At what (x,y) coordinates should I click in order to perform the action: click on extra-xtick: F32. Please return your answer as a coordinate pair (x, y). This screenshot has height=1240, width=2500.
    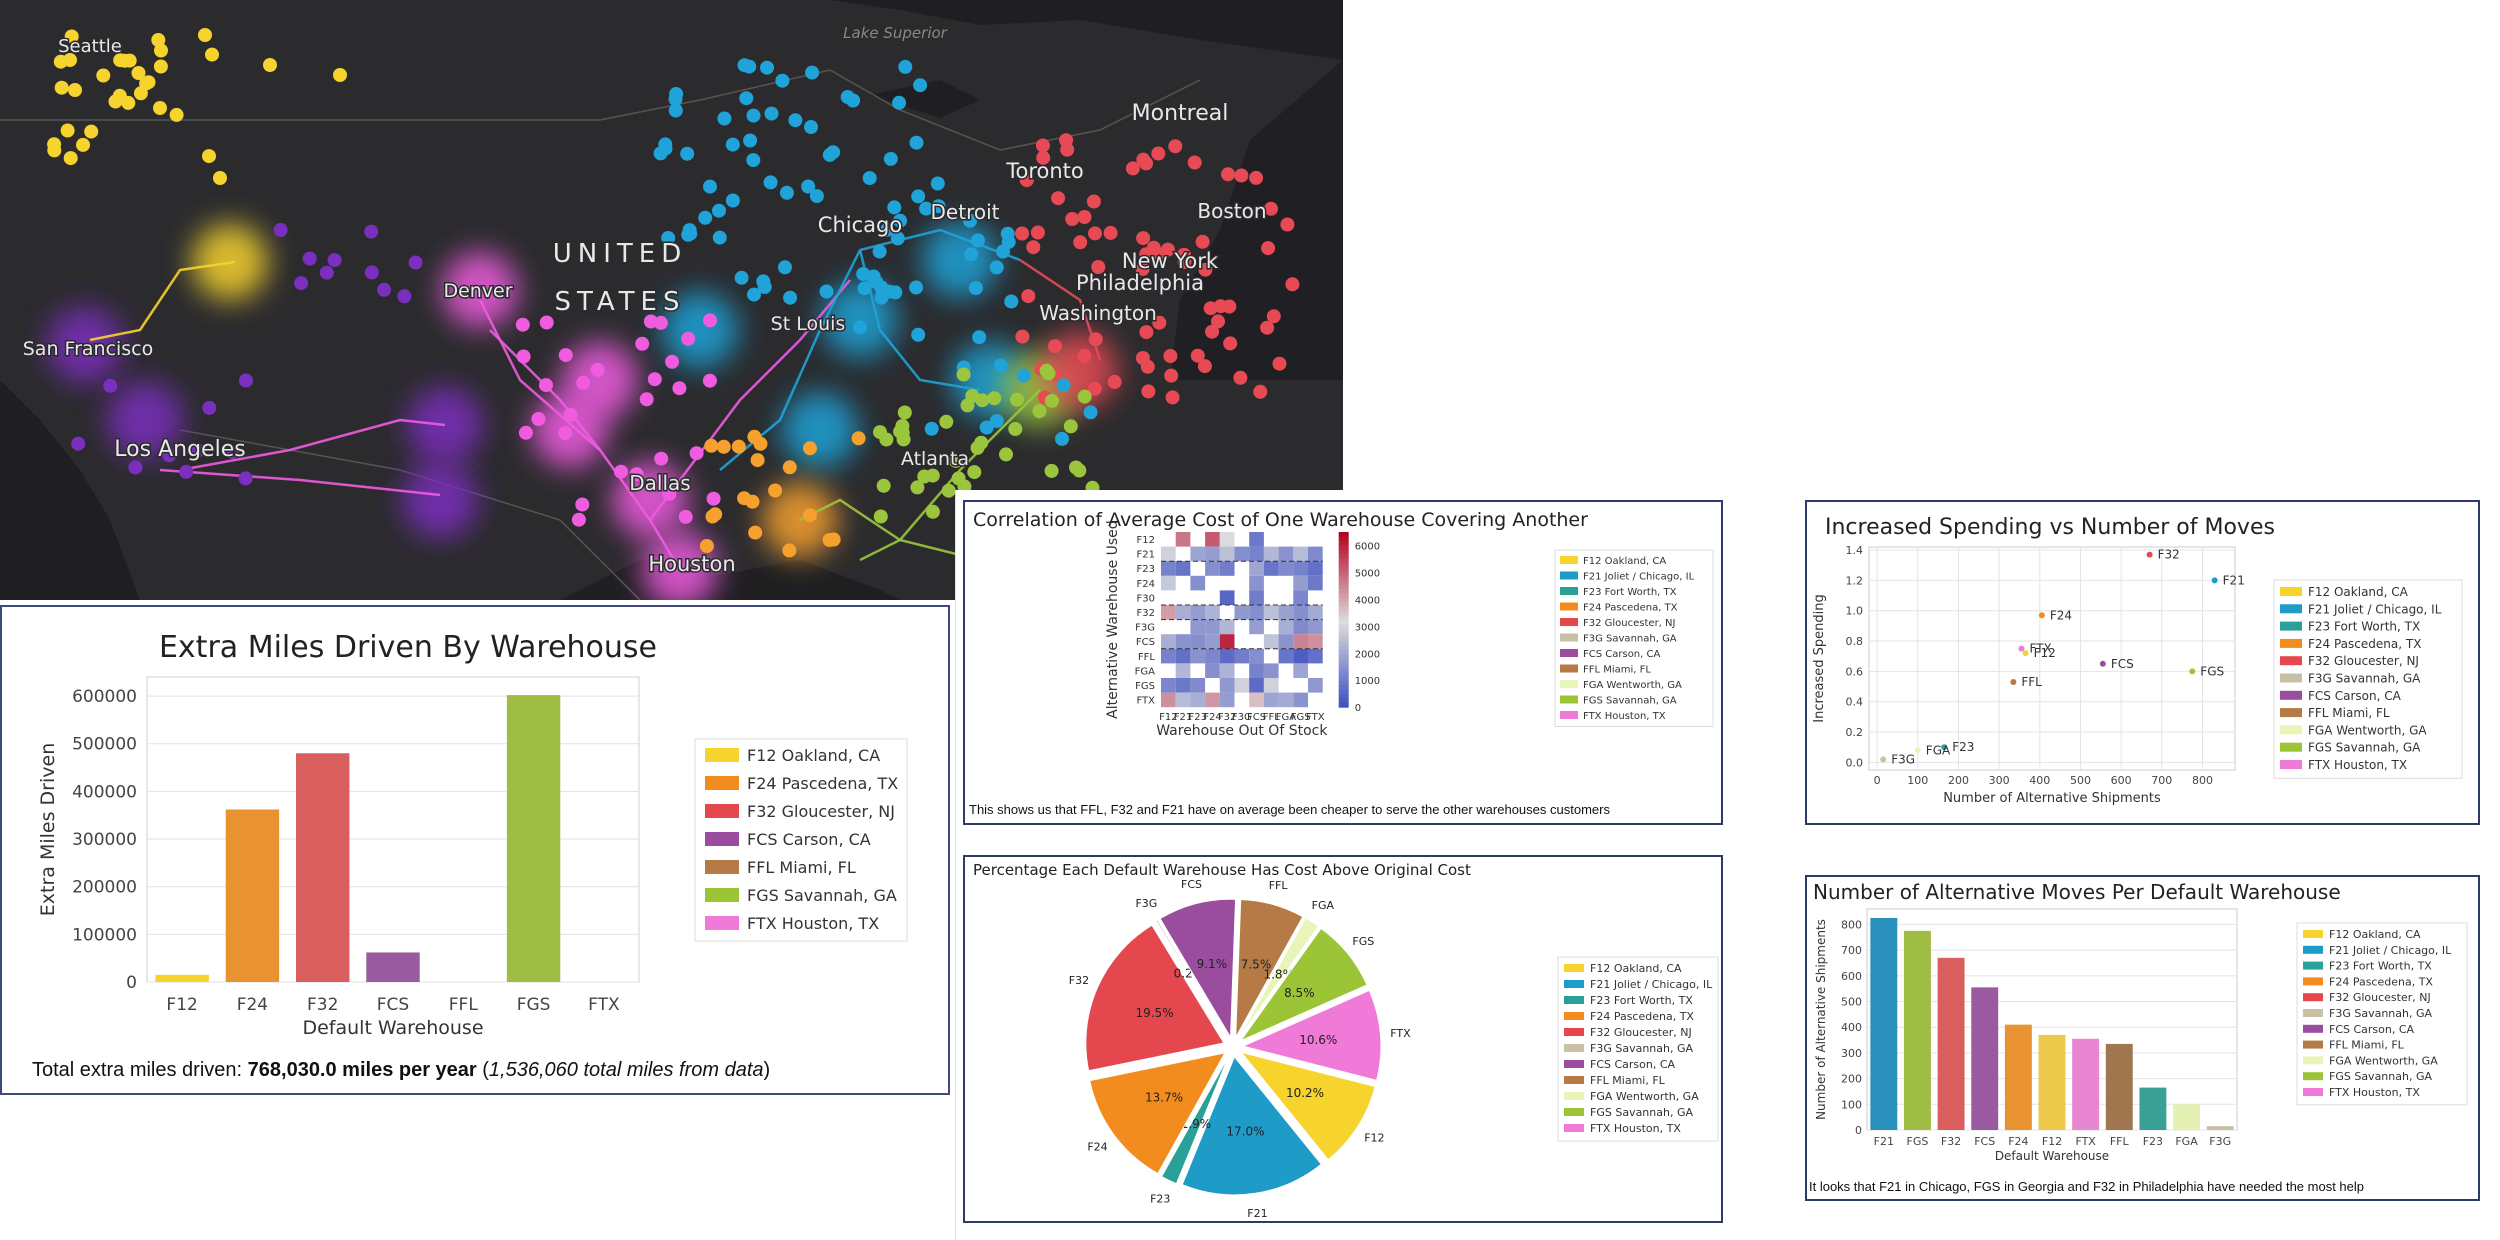
    Looking at the image, I should click on (322, 1005).